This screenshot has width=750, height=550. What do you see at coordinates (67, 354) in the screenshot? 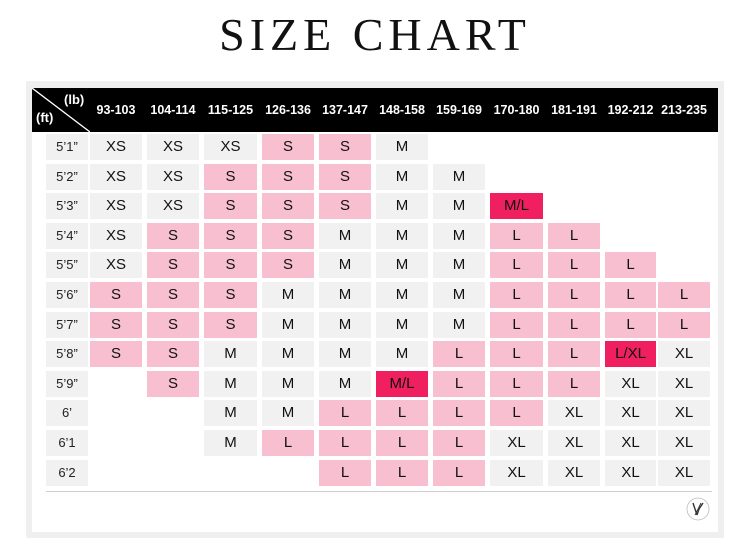
I see `height-label: 5’8”` at bounding box center [67, 354].